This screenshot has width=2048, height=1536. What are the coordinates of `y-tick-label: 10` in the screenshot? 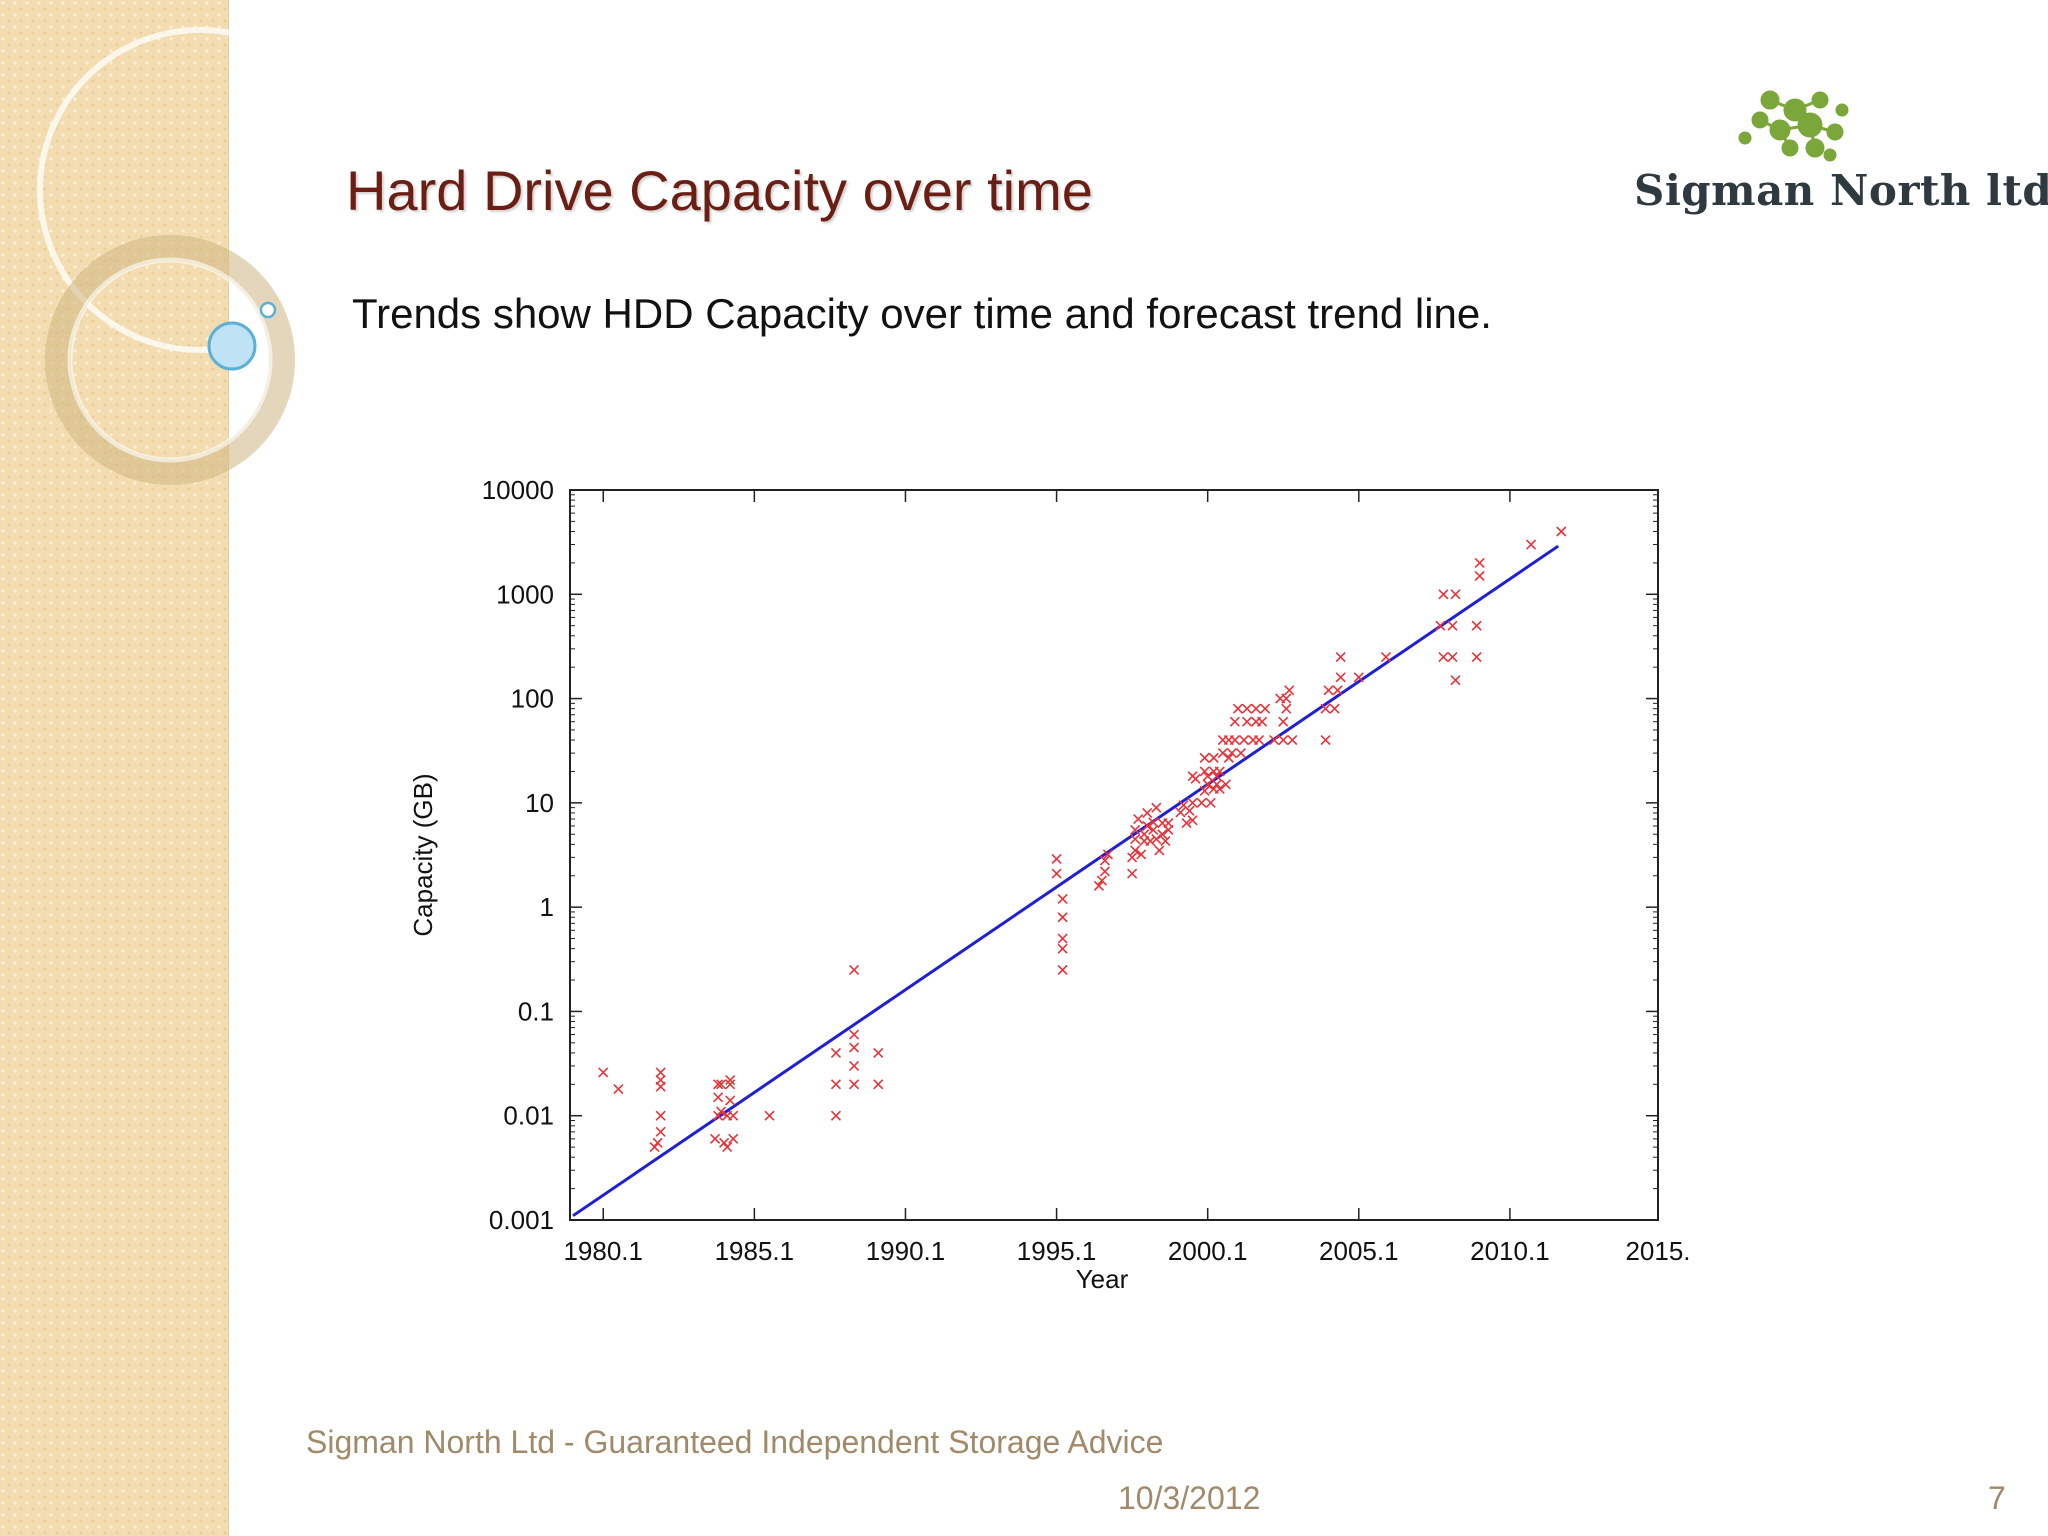 It's located at (539, 803).